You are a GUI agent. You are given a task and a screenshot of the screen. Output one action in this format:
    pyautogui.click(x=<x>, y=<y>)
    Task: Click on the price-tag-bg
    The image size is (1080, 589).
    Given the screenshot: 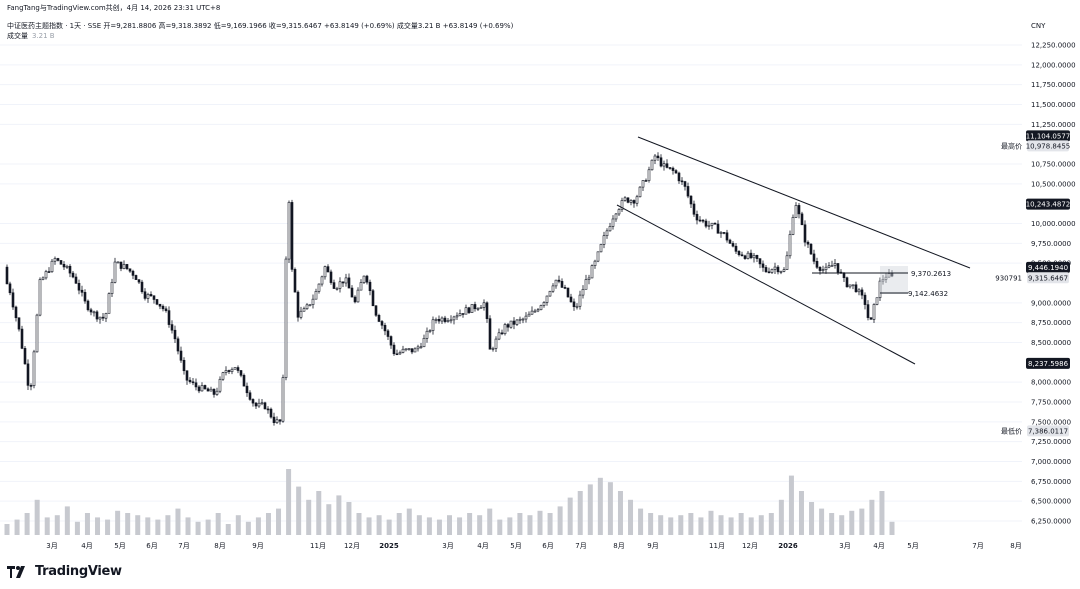 What is the action you would take?
    pyautogui.click(x=1048, y=278)
    